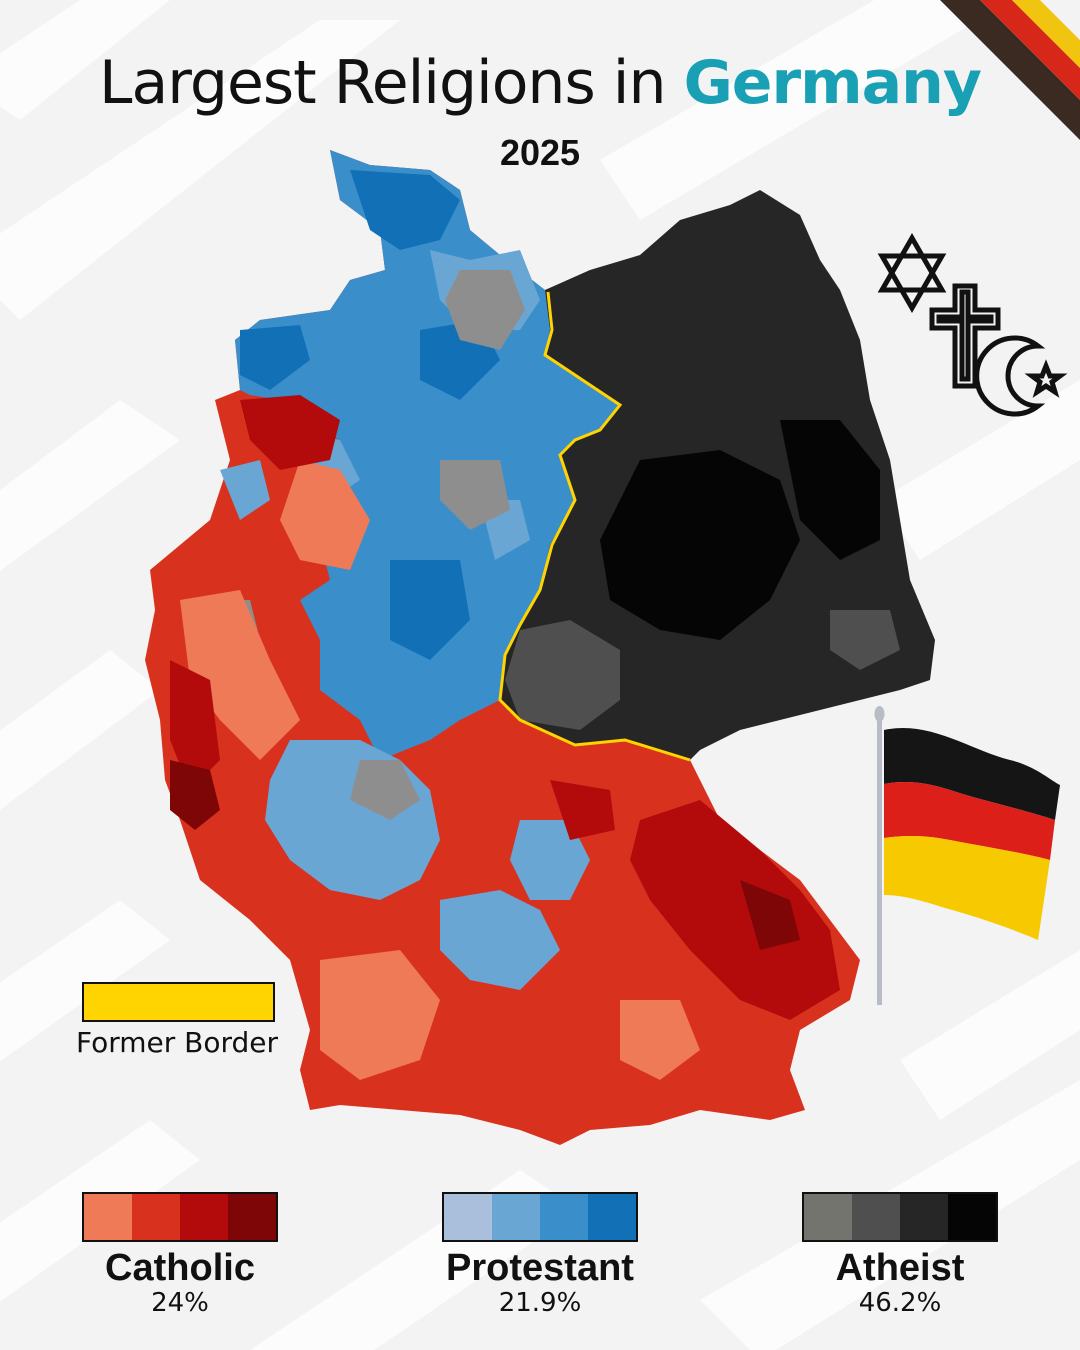  What do you see at coordinates (427, 865) in the screenshot?
I see `map-region-central-mixed` at bounding box center [427, 865].